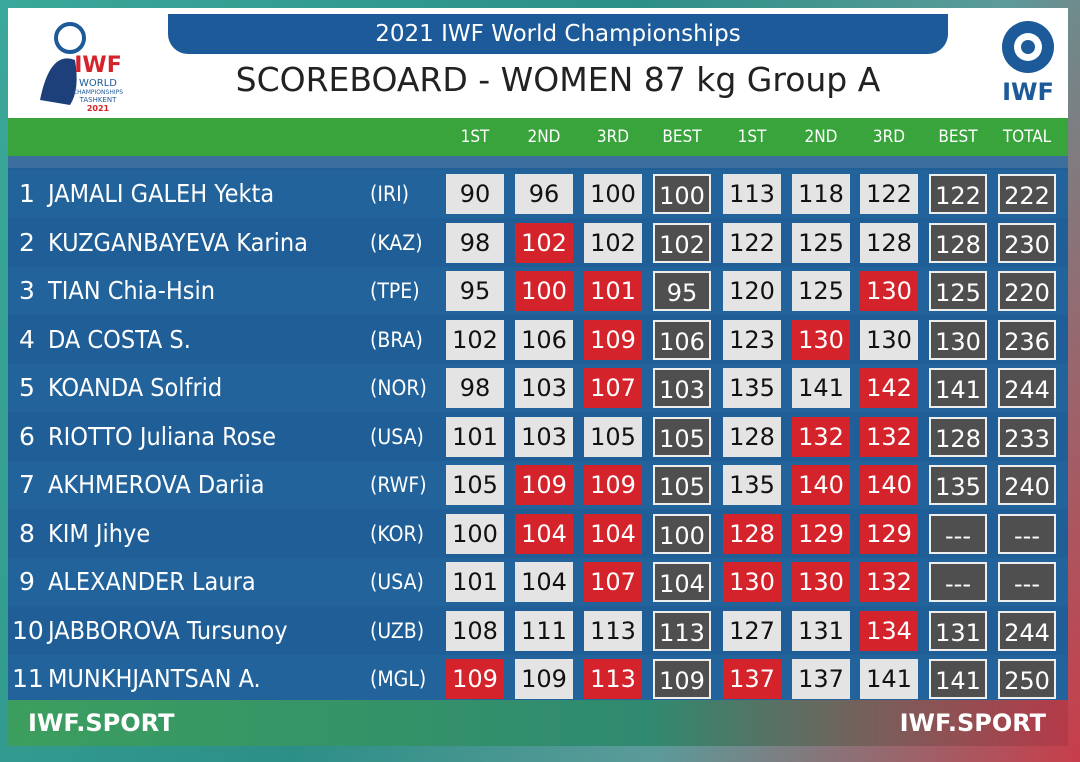 The width and height of the screenshot is (1080, 762). Describe the element at coordinates (398, 485) in the screenshot. I see `nation: (RWF)` at that location.